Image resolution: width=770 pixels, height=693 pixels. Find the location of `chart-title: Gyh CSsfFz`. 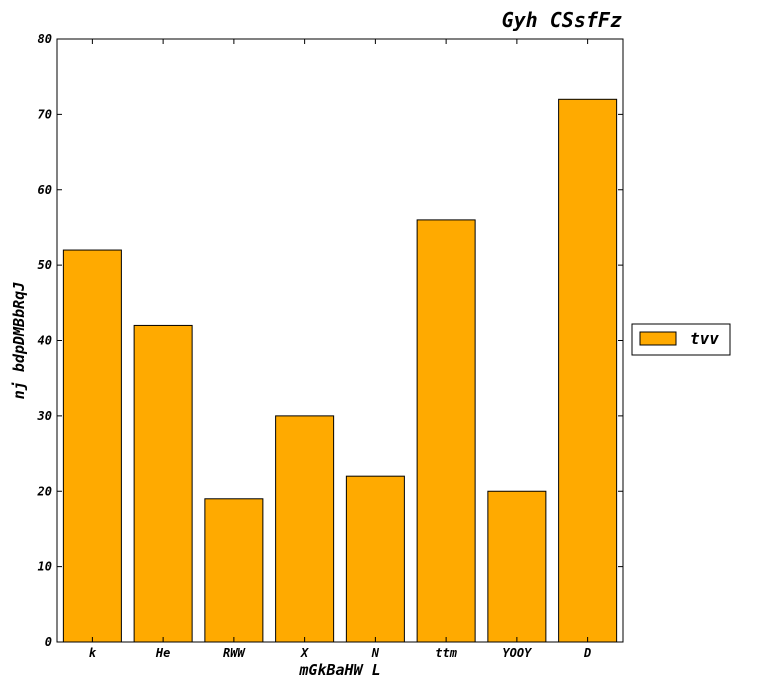

chart-title: Gyh CSsfFz is located at coordinates (562, 20).